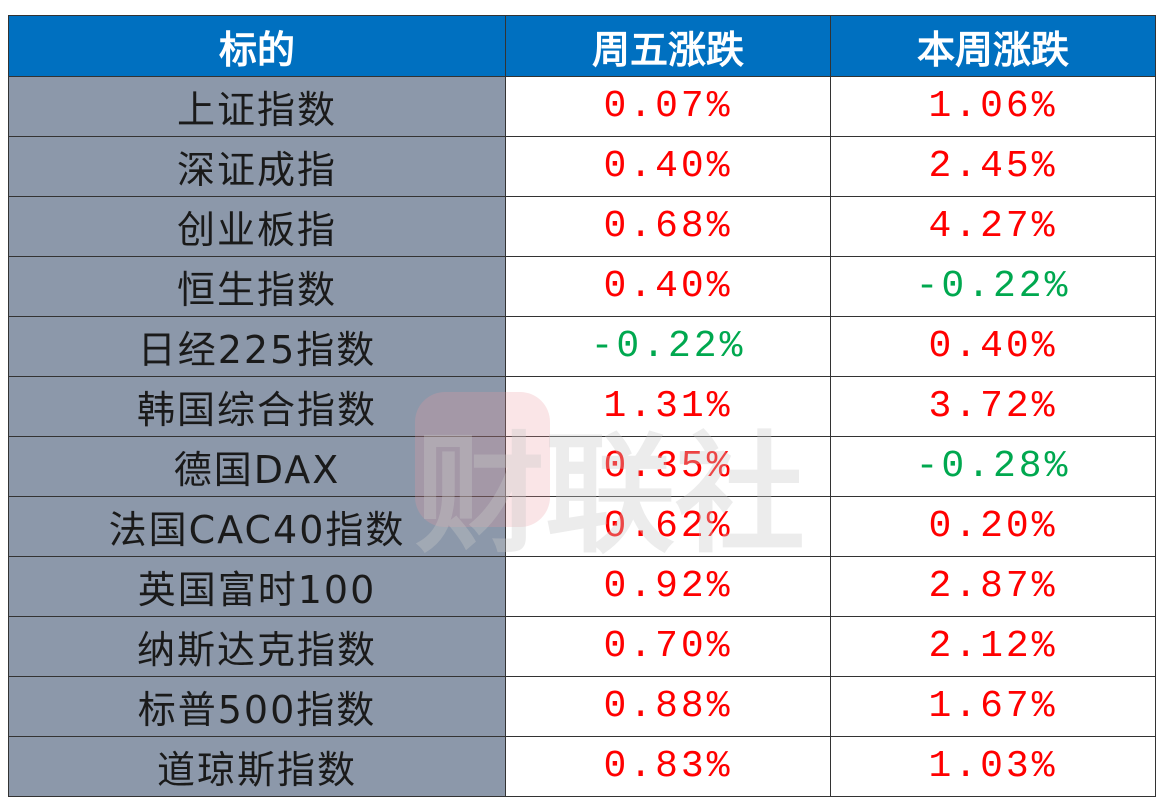 The image size is (1162, 808). I want to click on table-row: 纳斯达克指数 0.70% 2.12%, so click(582, 646).